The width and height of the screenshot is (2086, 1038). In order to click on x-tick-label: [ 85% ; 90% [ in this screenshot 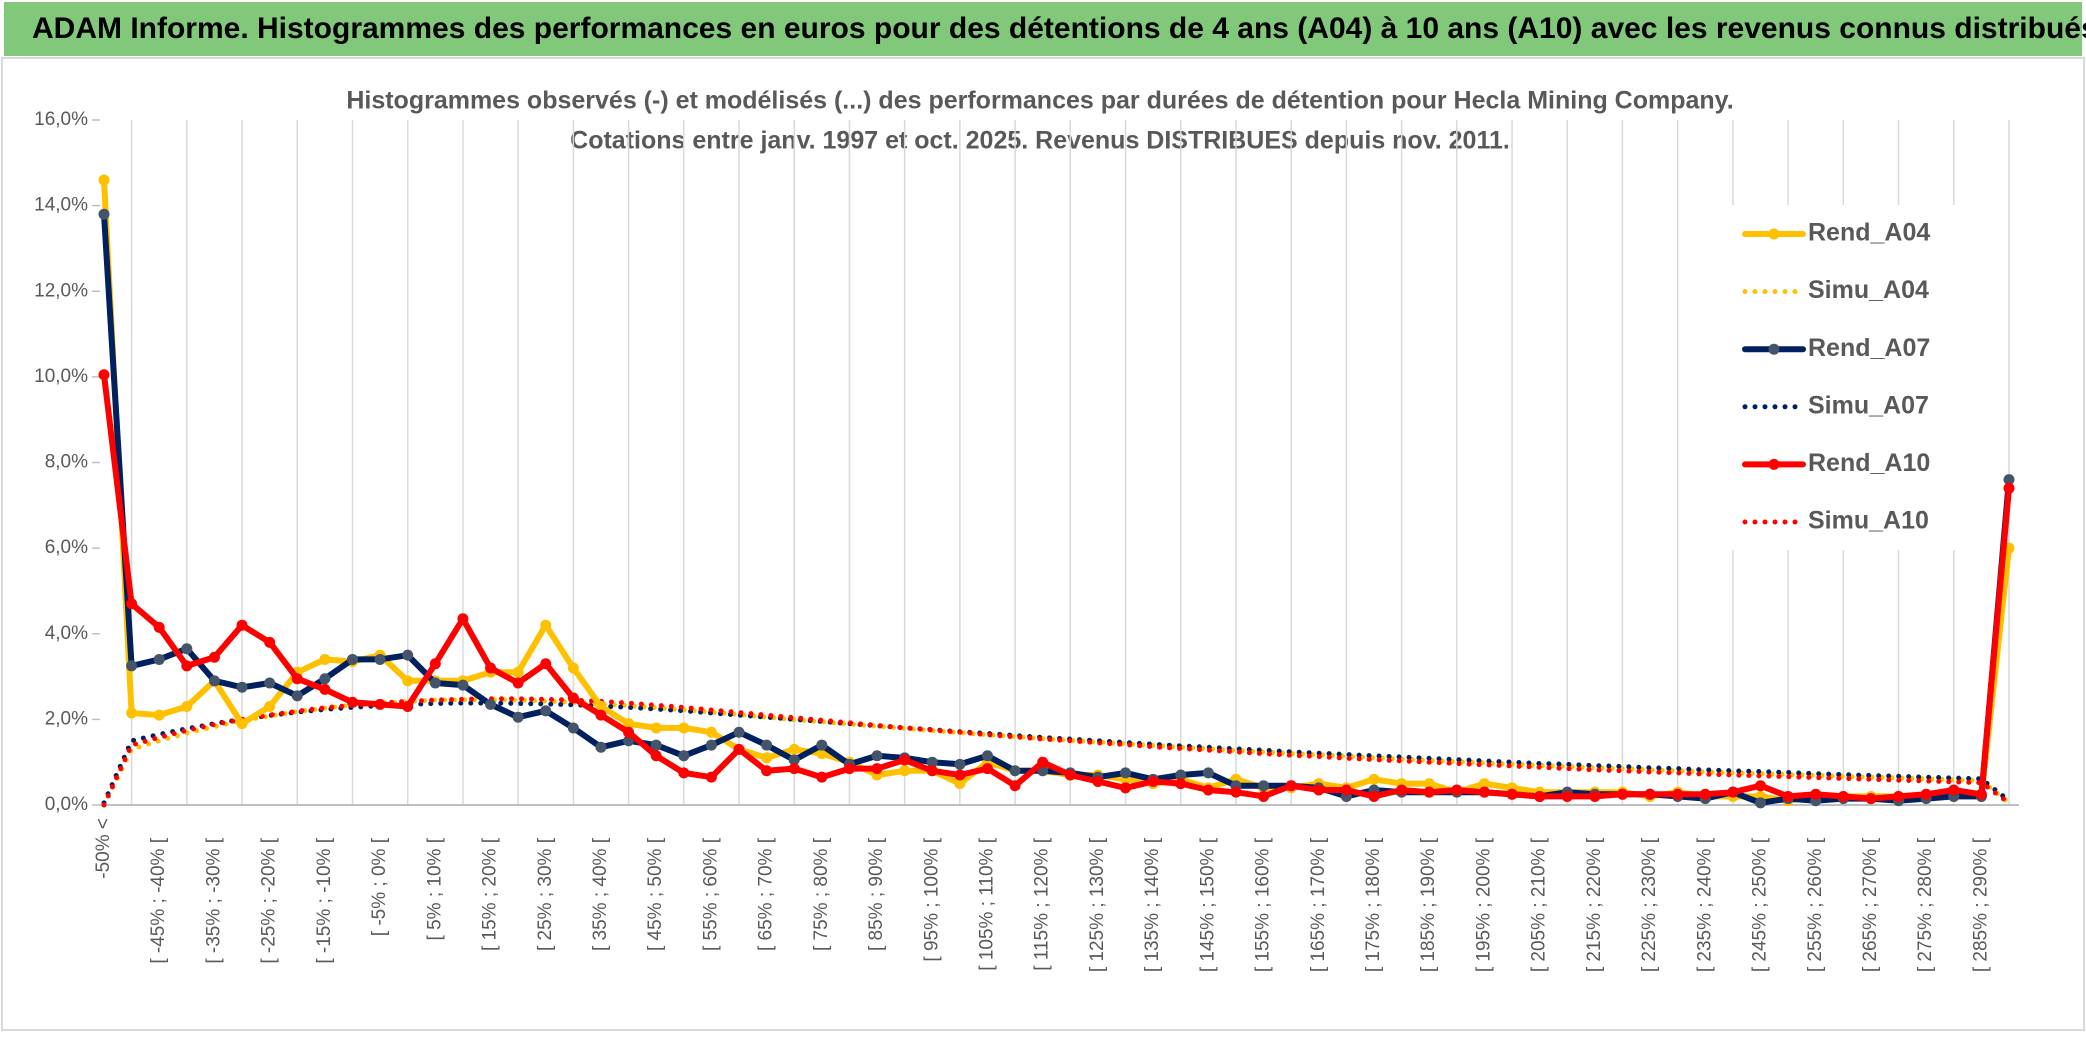, I will do `click(876, 894)`.